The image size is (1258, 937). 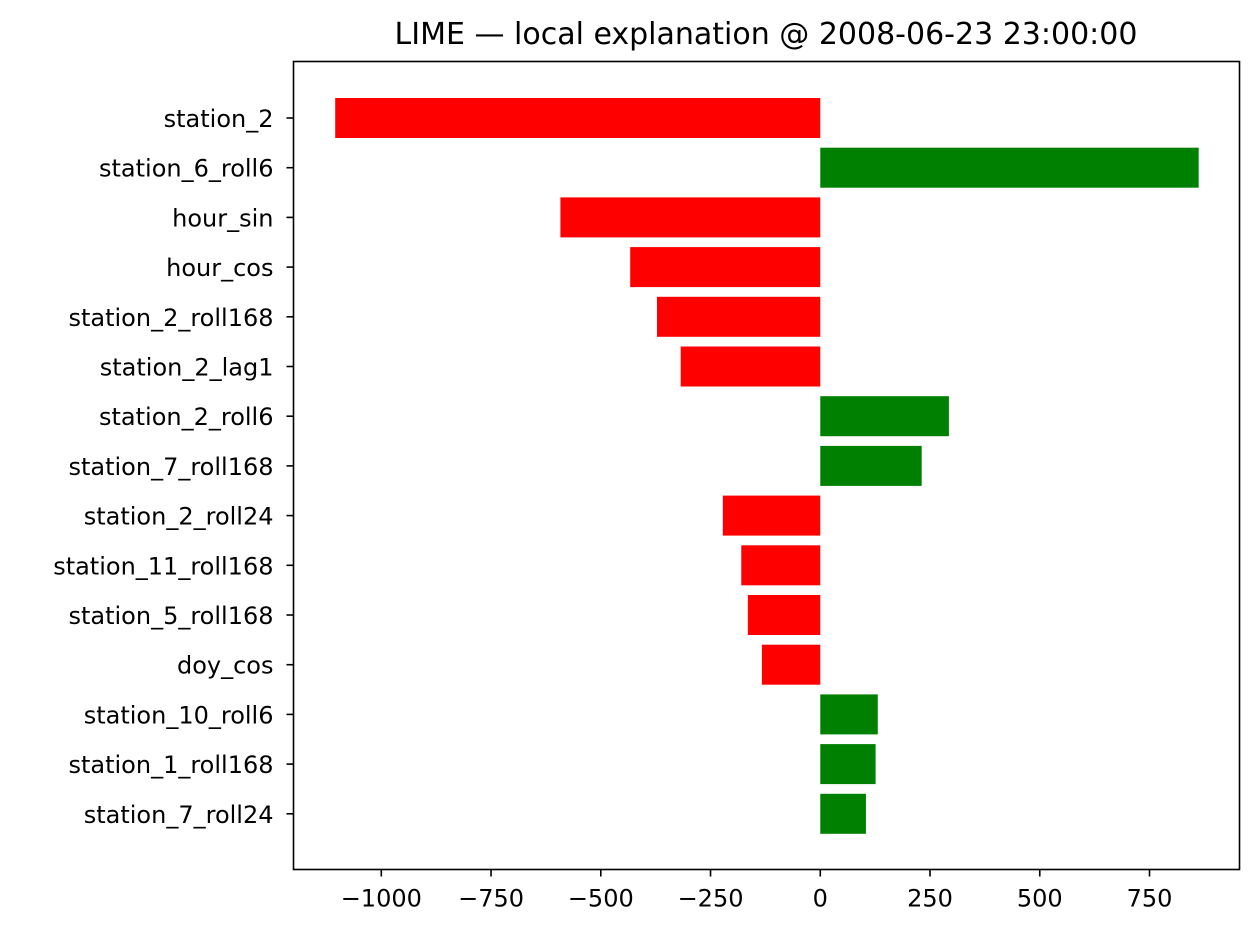 What do you see at coordinates (187, 368) in the screenshot?
I see `y-tick-label: station_2_lag1` at bounding box center [187, 368].